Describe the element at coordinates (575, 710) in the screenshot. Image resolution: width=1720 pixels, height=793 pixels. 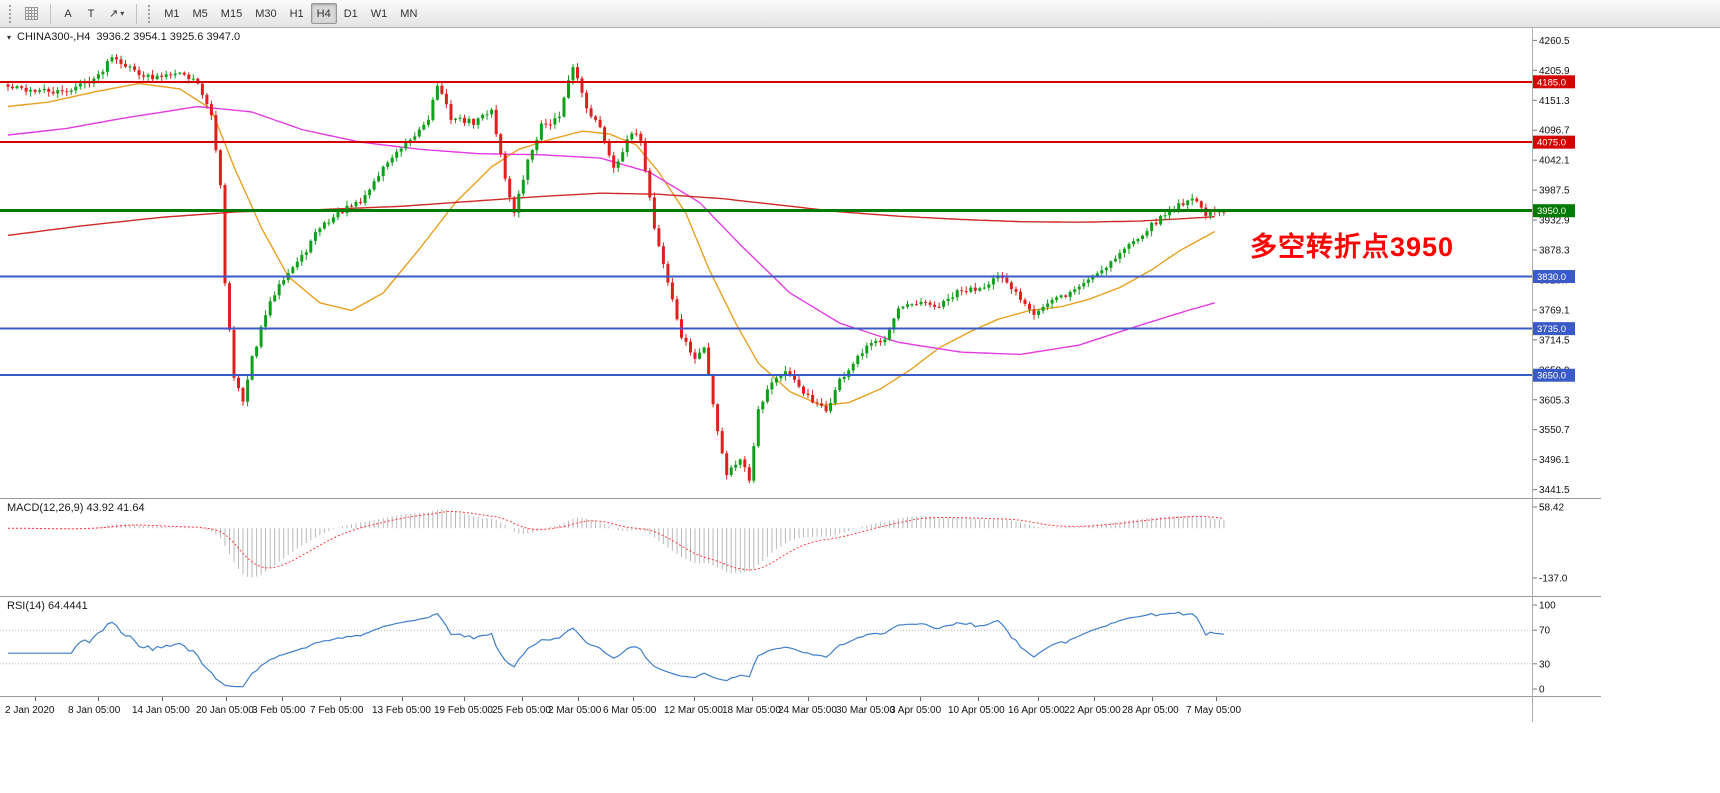
I see `time-label: 2 Mar 05:00` at that location.